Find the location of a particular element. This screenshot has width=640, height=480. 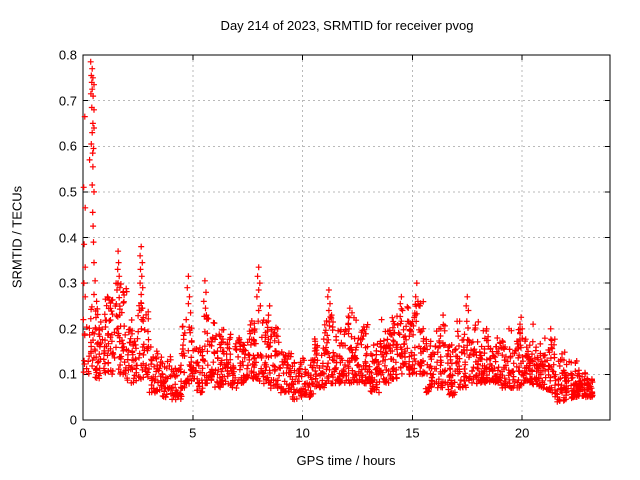

x-tick-label: 10 is located at coordinates (302, 433).